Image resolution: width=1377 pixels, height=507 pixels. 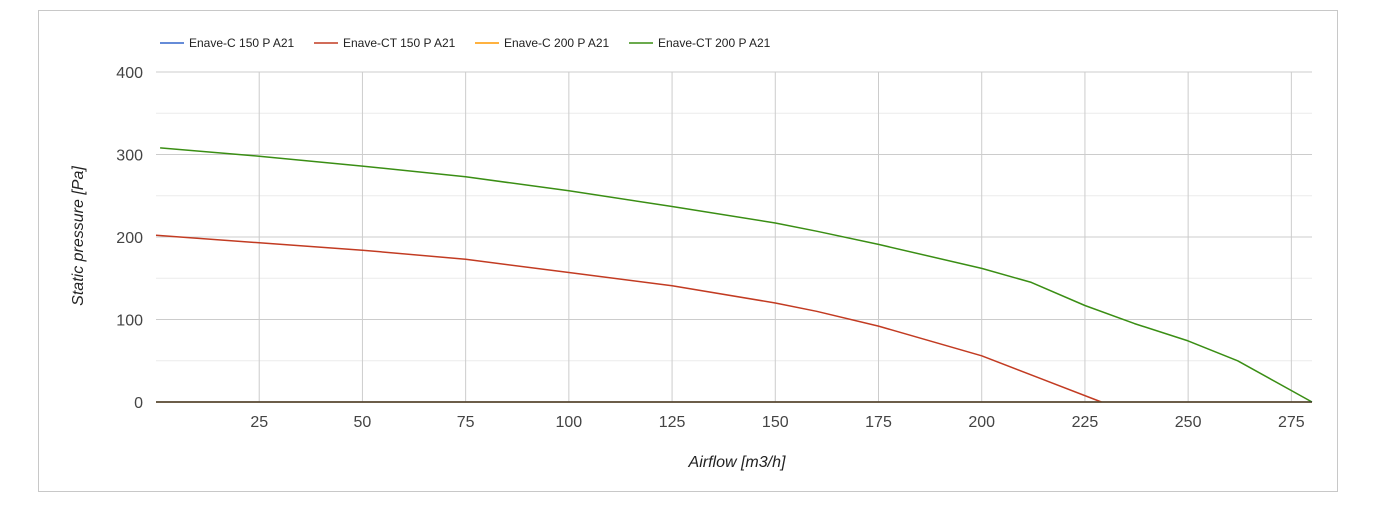 What do you see at coordinates (569, 422) in the screenshot?
I see `x-tick-label: 100` at bounding box center [569, 422].